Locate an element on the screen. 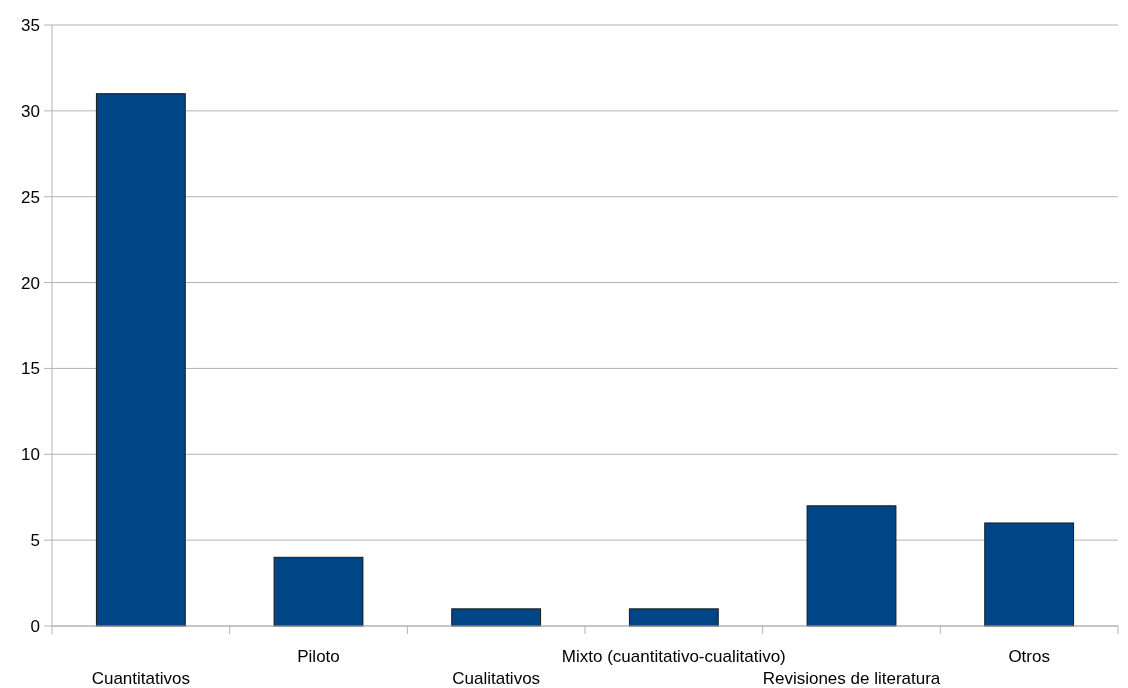 The height and width of the screenshot is (688, 1128). y-tick-label: 10 is located at coordinates (30, 455).